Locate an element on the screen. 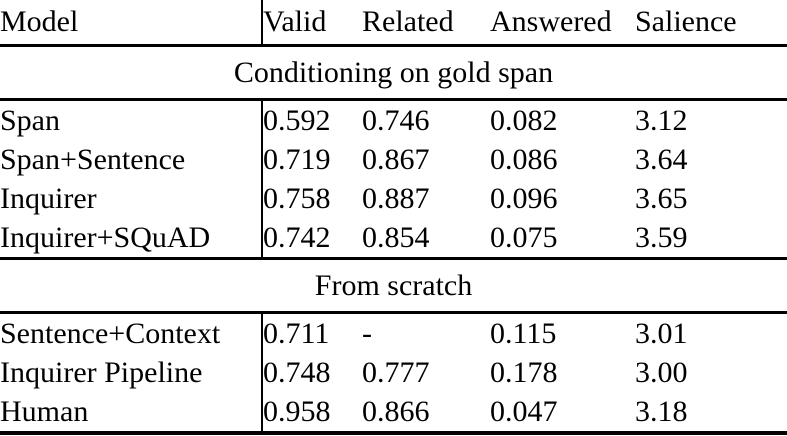  related-cell: 0.867 is located at coordinates (396, 159).